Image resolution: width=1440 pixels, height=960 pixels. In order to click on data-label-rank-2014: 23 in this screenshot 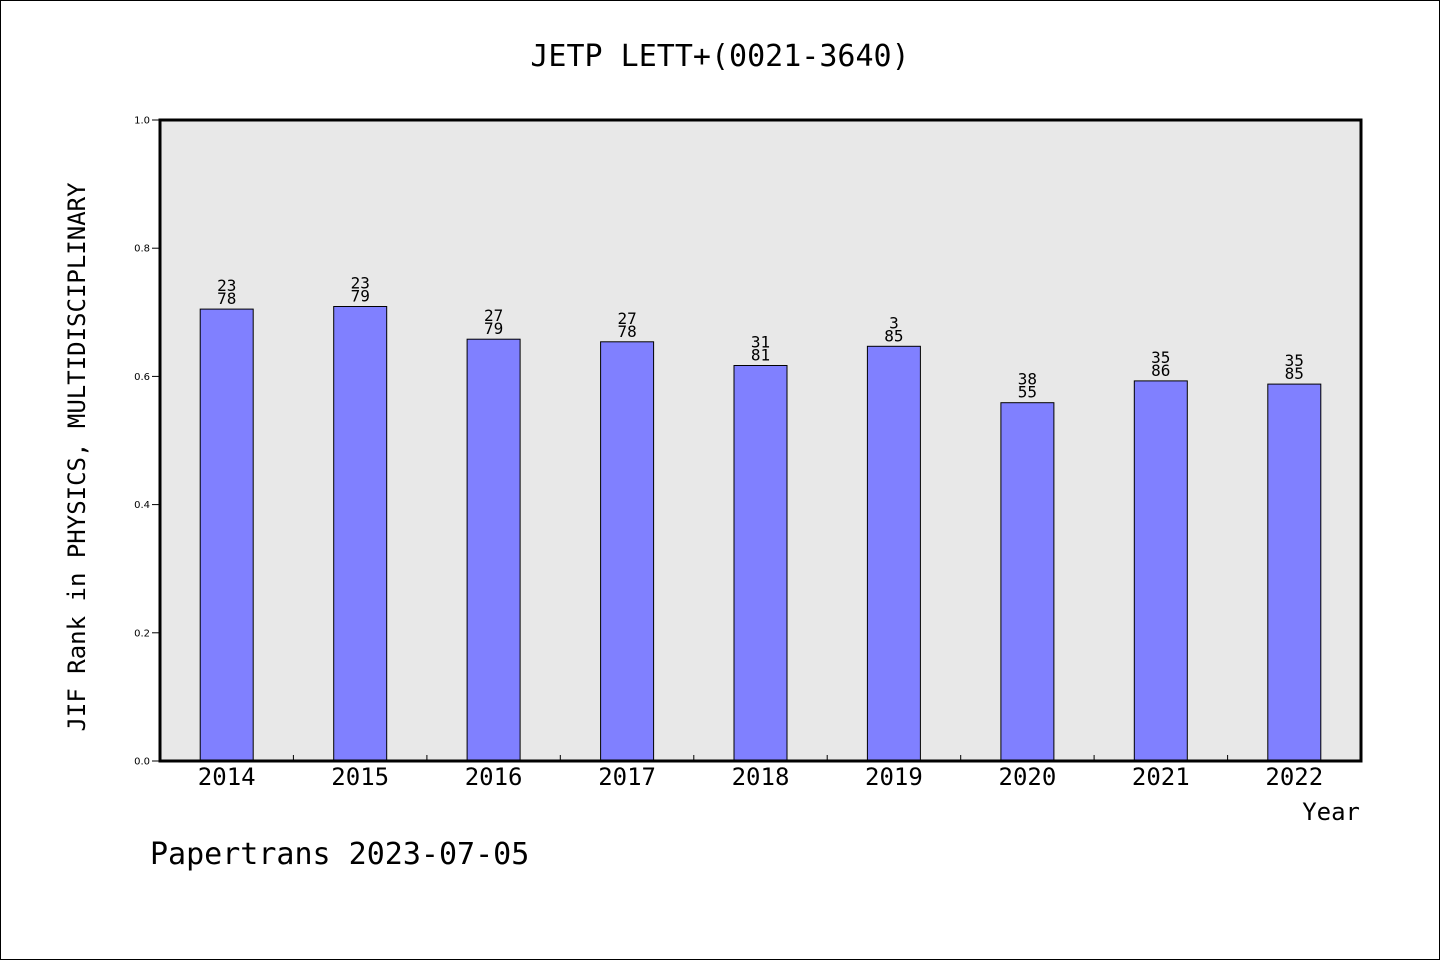, I will do `click(226, 285)`.